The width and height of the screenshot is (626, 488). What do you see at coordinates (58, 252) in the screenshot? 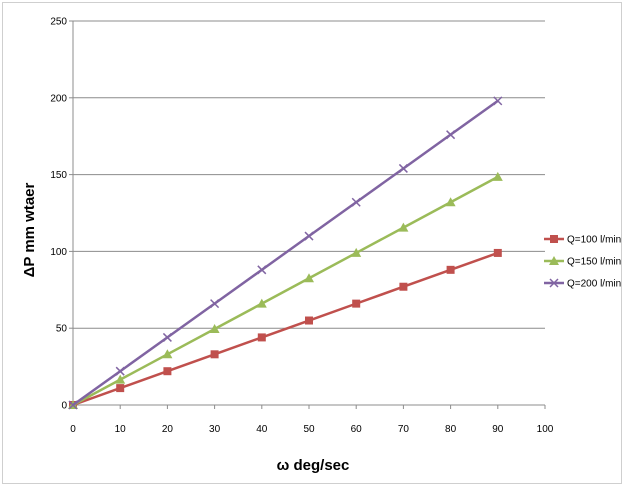
I see `y-tick-label: 100` at bounding box center [58, 252].